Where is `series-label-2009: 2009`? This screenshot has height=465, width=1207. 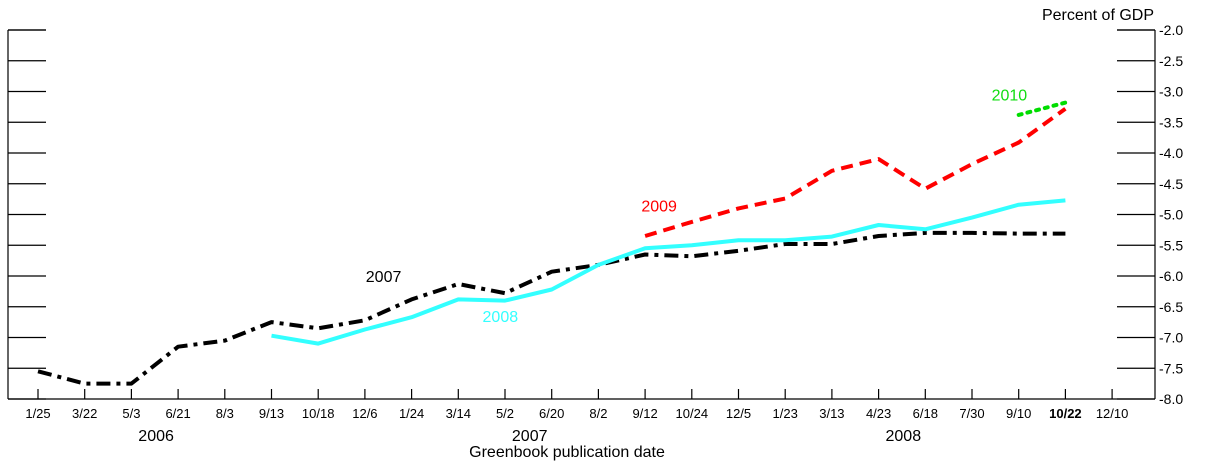
series-label-2009: 2009 is located at coordinates (659, 206).